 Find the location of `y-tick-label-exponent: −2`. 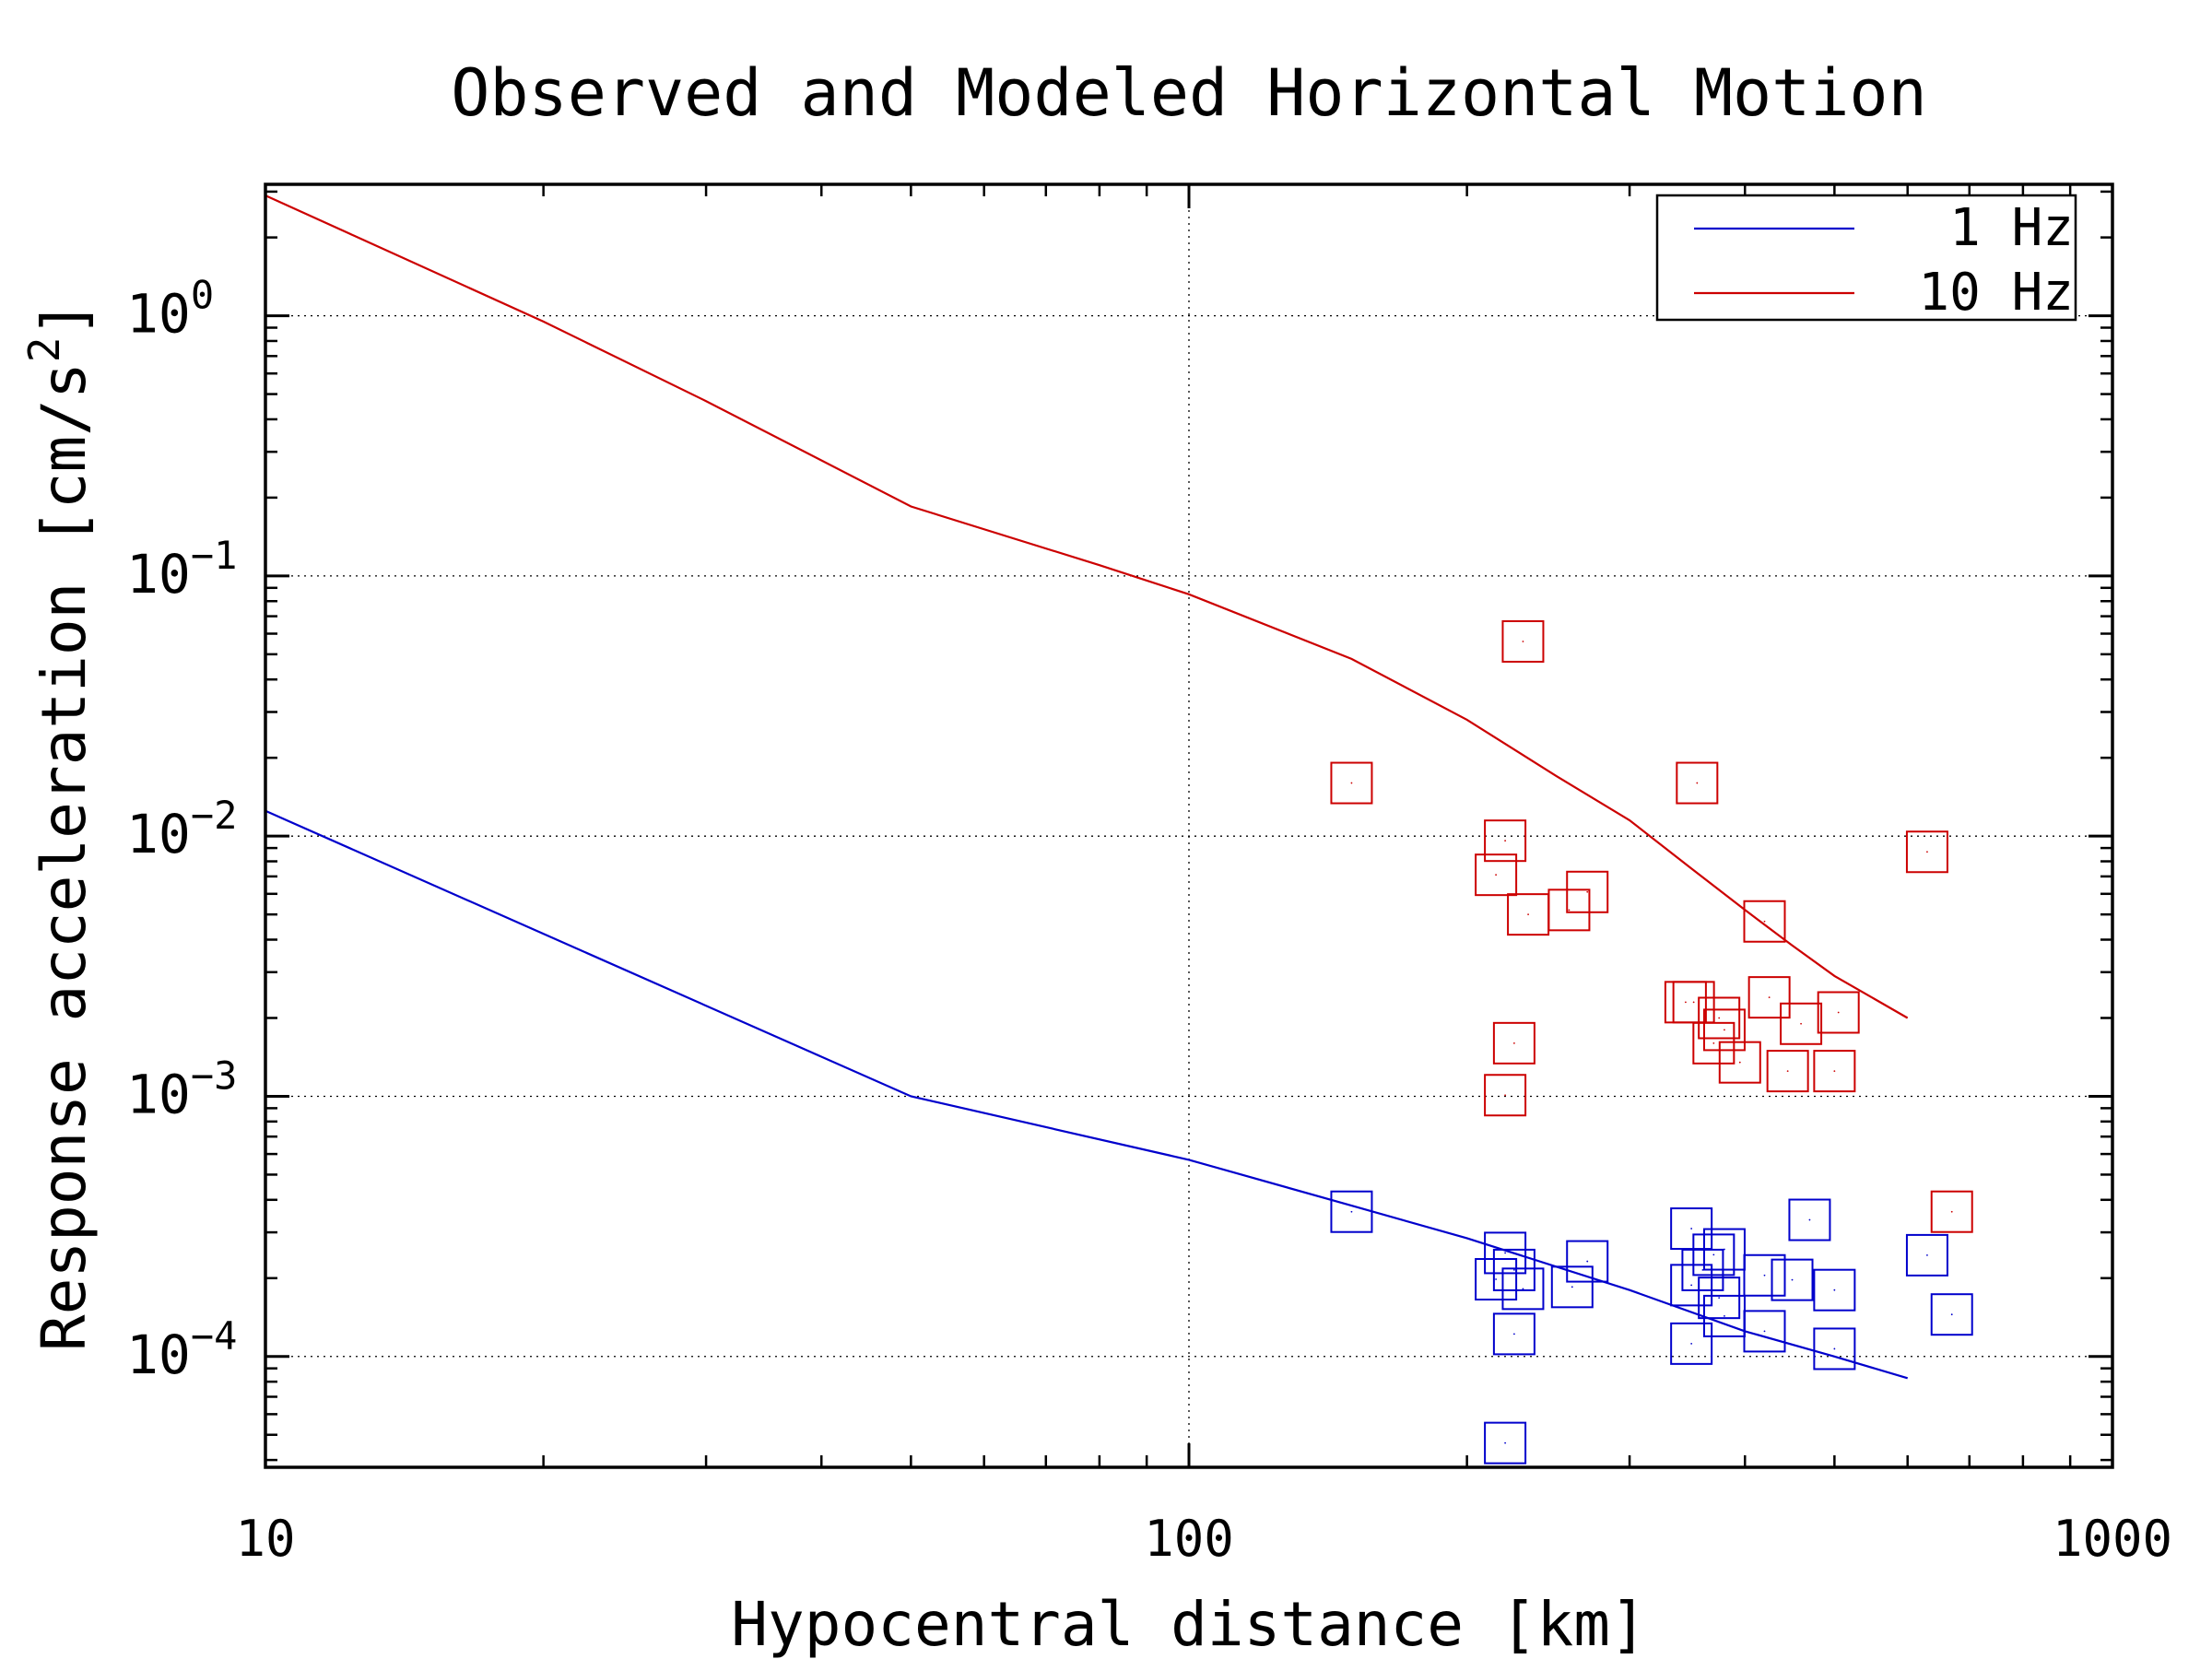

y-tick-label-exponent: −2 is located at coordinates (214, 815).